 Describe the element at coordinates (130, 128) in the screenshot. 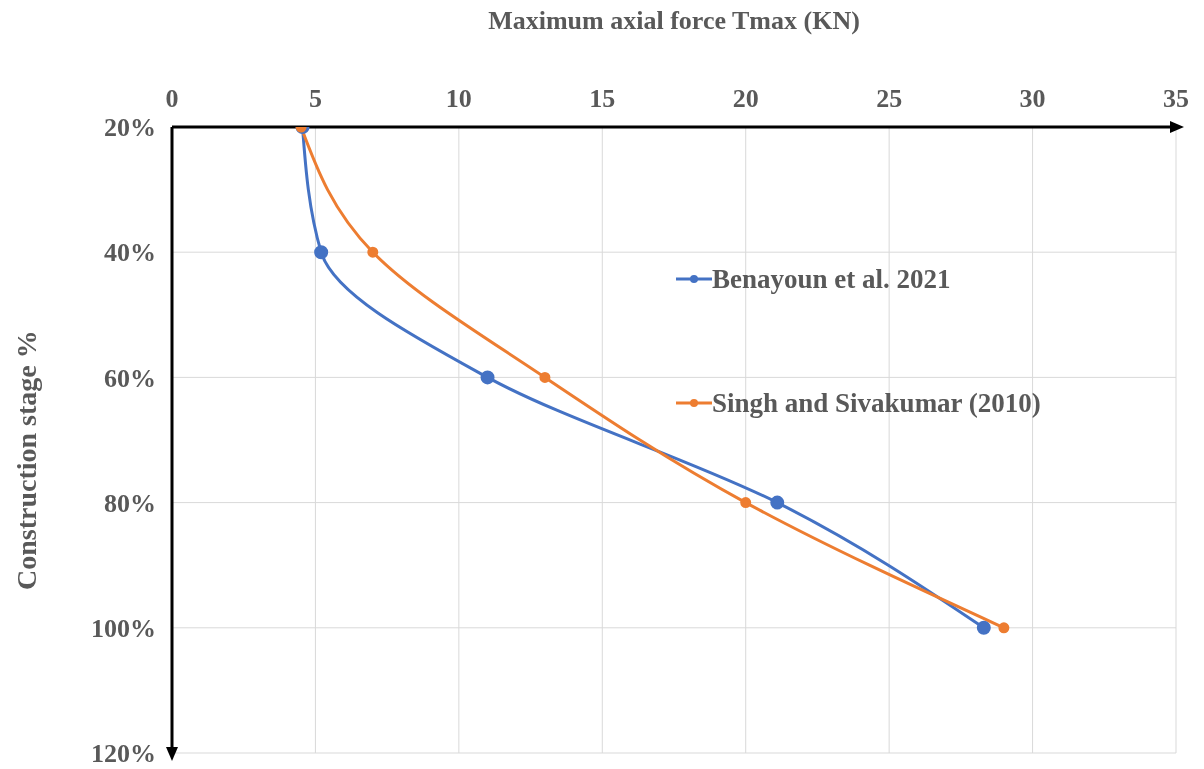

I see `y-tick-label: 20%` at that location.